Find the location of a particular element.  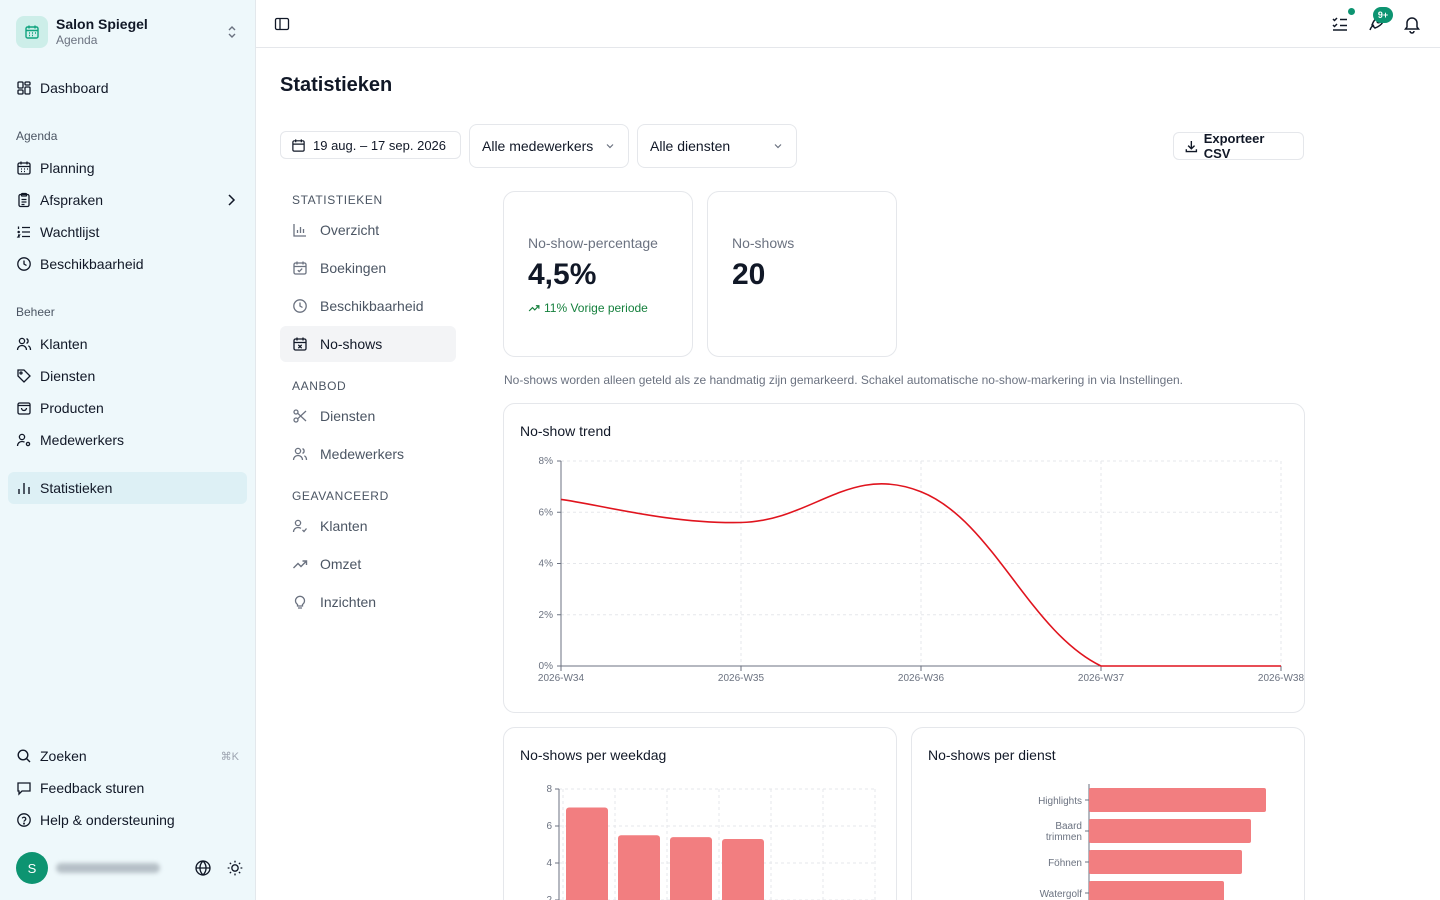

nav-afspraken-label: Afspraken is located at coordinates (72, 200).